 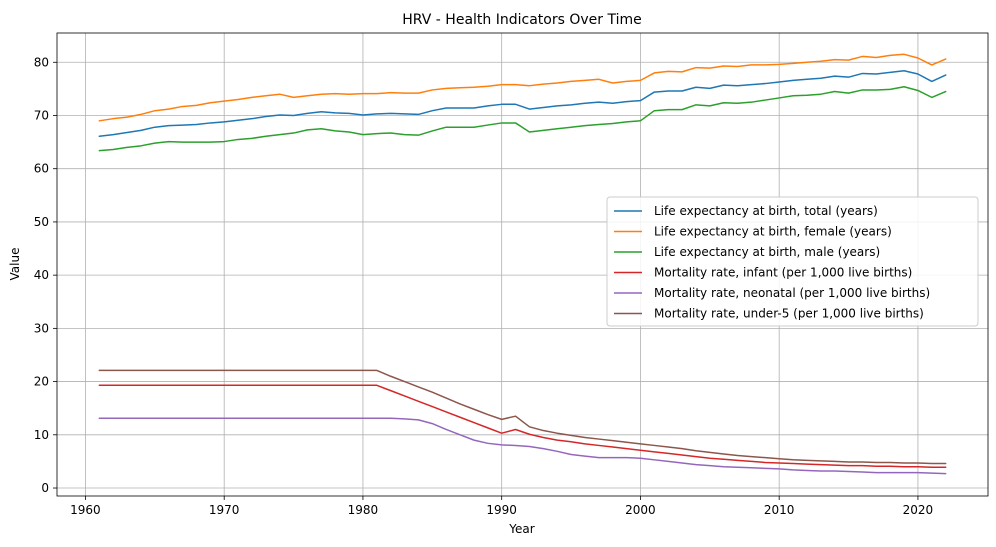 What do you see at coordinates (41, 275) in the screenshot?
I see `y-tick-label: 40` at bounding box center [41, 275].